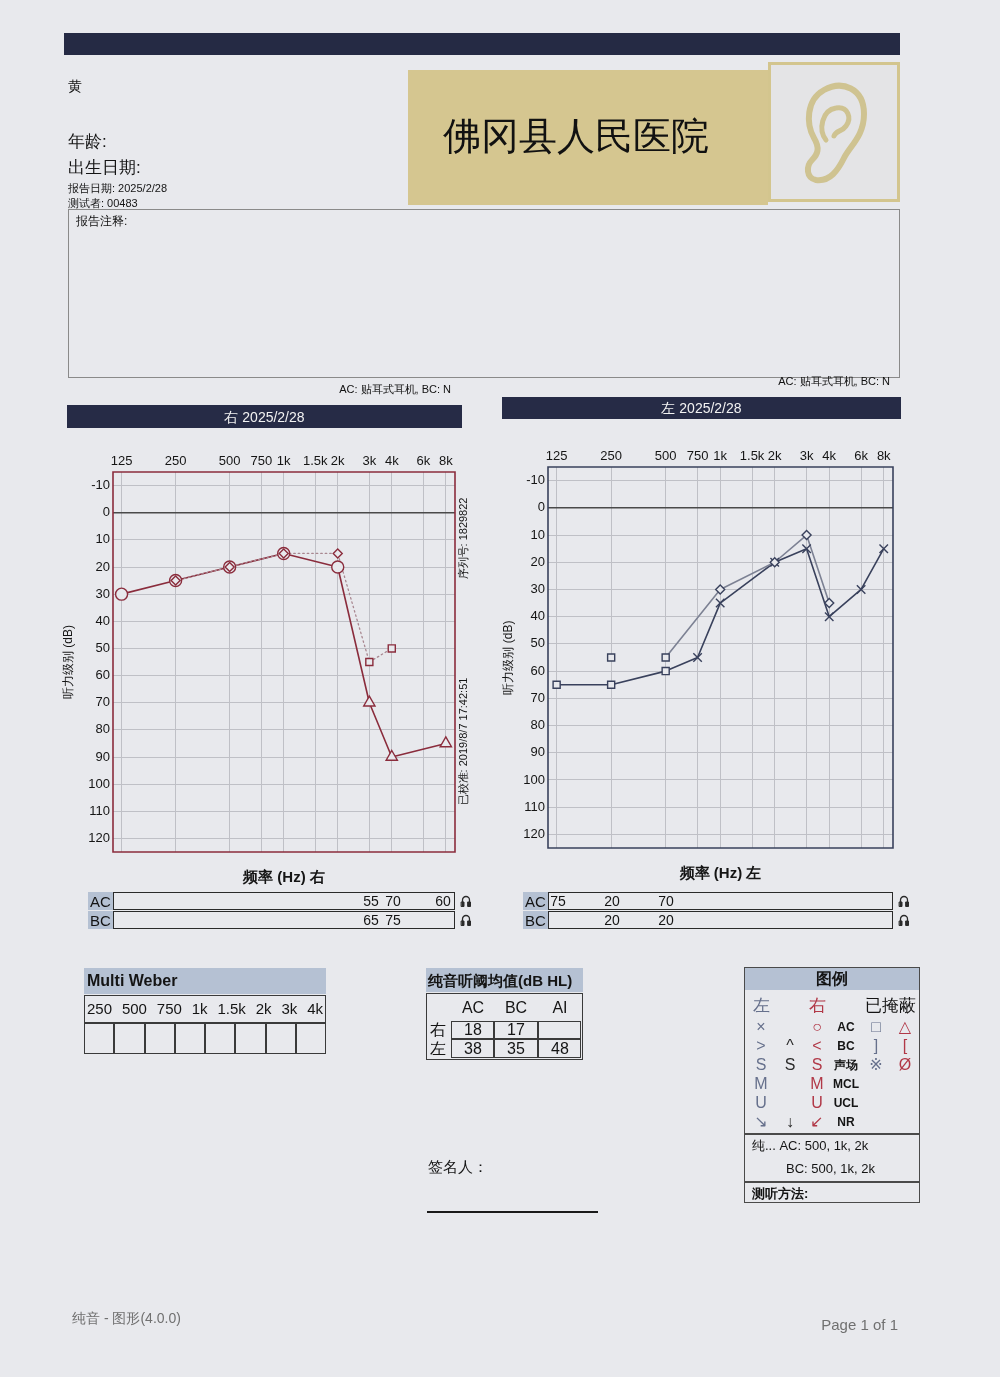 The image size is (1000, 1377). Describe the element at coordinates (534, 833) in the screenshot. I see `y-tick-label: 120` at that location.